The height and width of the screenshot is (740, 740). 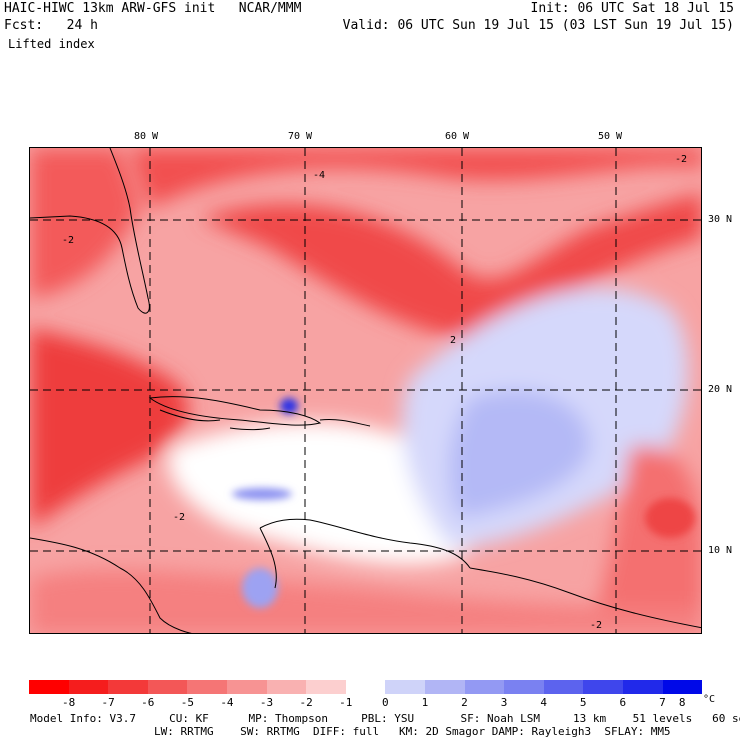 I want to click on contour-label-2: 2, so click(x=453, y=340).